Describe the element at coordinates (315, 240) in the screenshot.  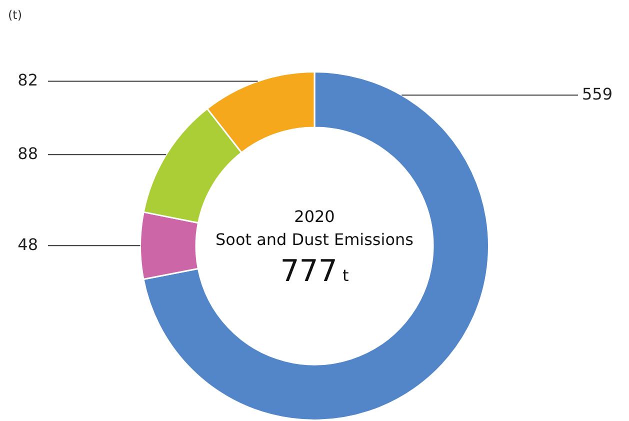
I see `text: Soot and Dust Emissions` at that location.